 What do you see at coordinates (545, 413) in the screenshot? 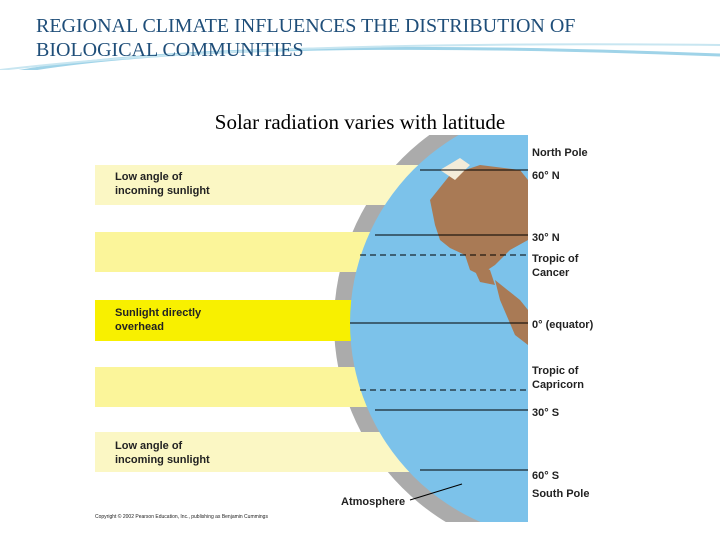
I see `latitude-label: 30° S` at bounding box center [545, 413].